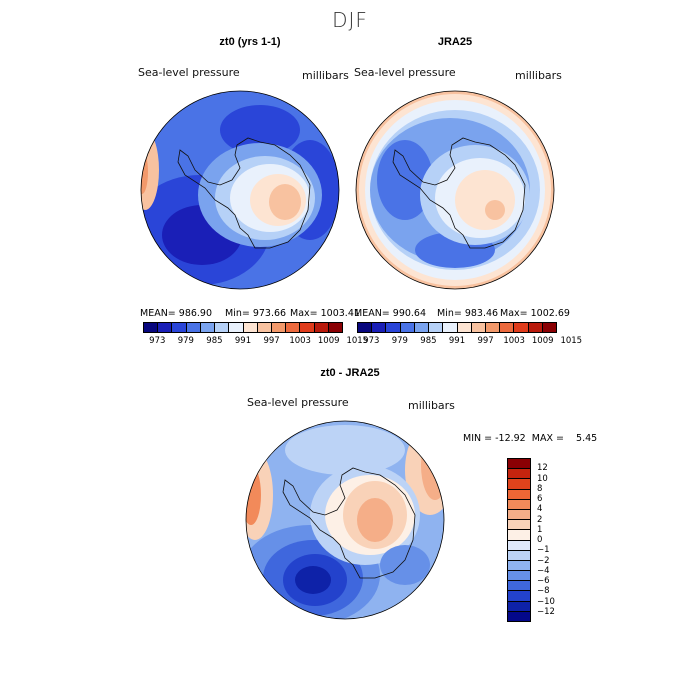 The image size is (700, 700). Describe the element at coordinates (469, 342) in the screenshot. I see `panel2-colorbar-ticks: 973 979 985 991 997 1003 1009 1015` at that location.